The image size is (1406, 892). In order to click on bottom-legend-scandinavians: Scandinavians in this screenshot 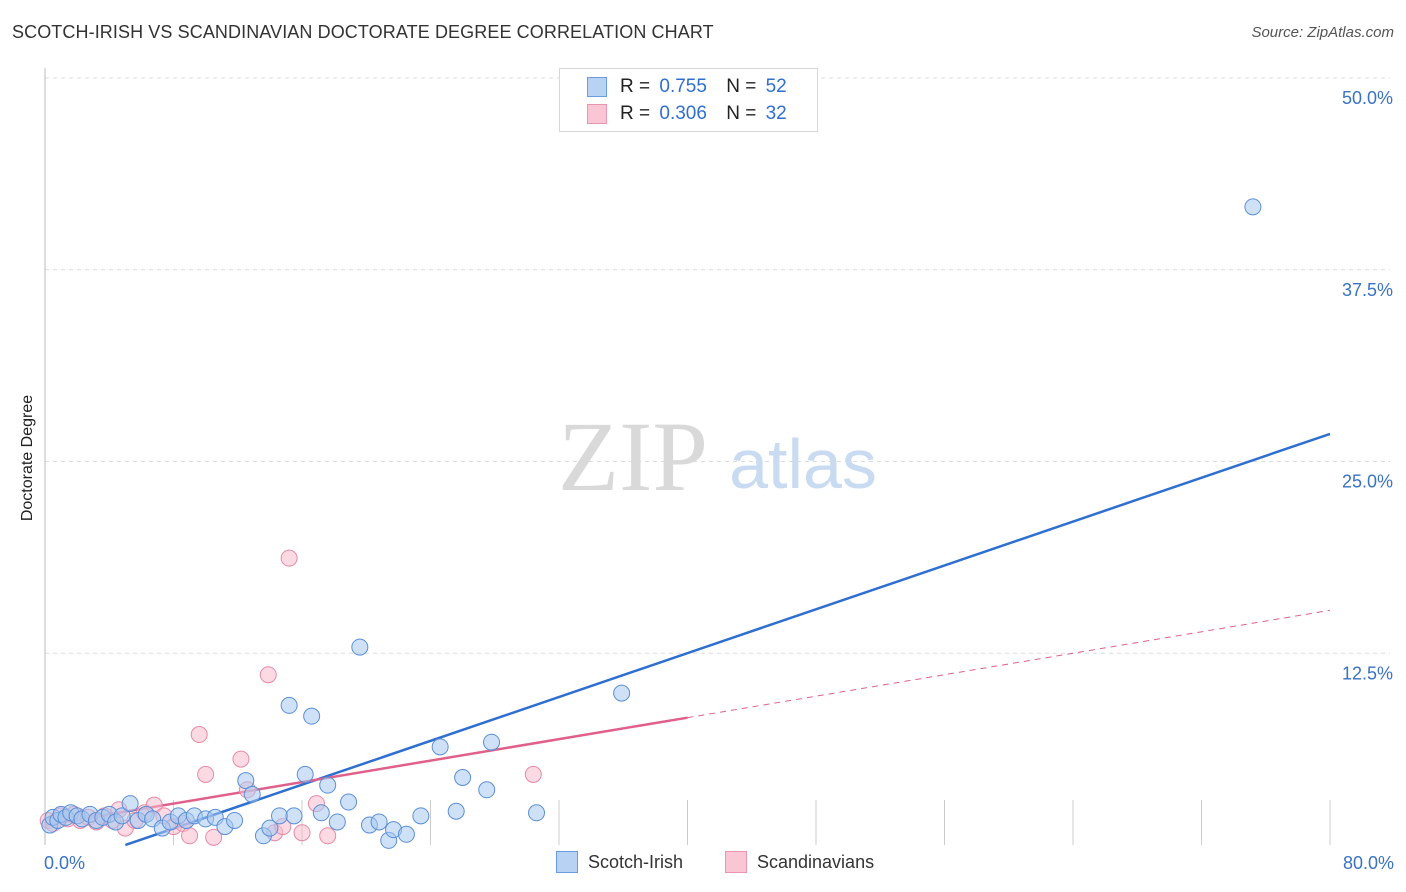, I will do `click(799, 862)`.